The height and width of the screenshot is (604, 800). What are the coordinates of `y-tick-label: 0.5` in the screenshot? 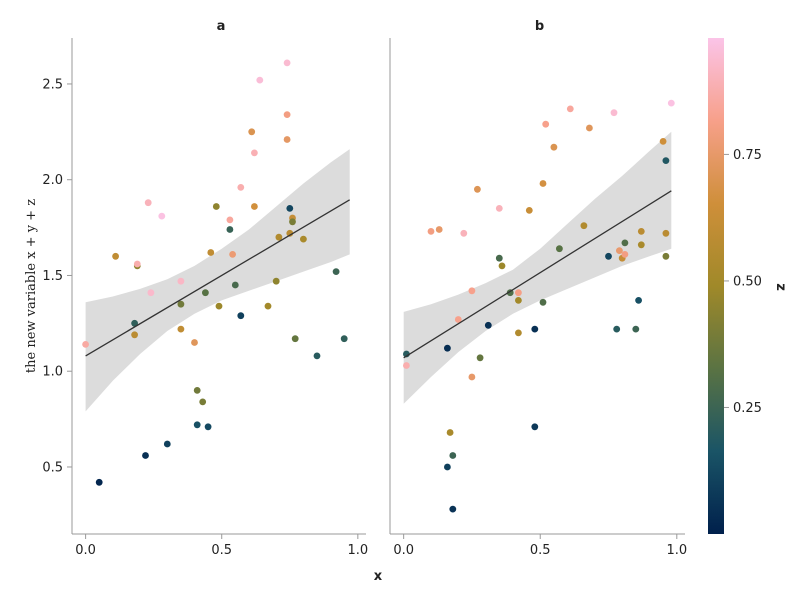 It's located at (52, 467).